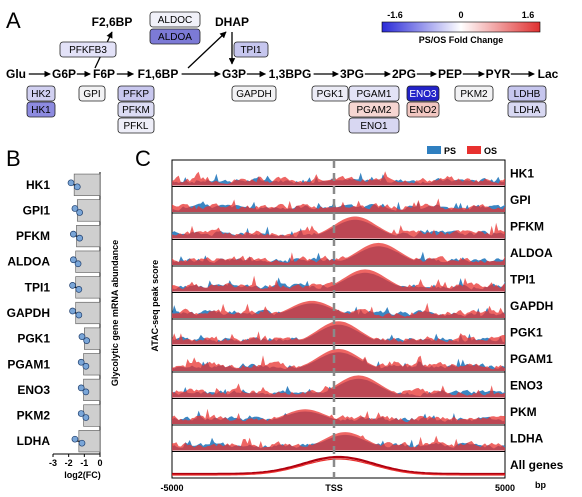 The height and width of the screenshot is (497, 582). Describe the element at coordinates (450, 151) in the screenshot. I see `legend-label-ps: PS` at that location.